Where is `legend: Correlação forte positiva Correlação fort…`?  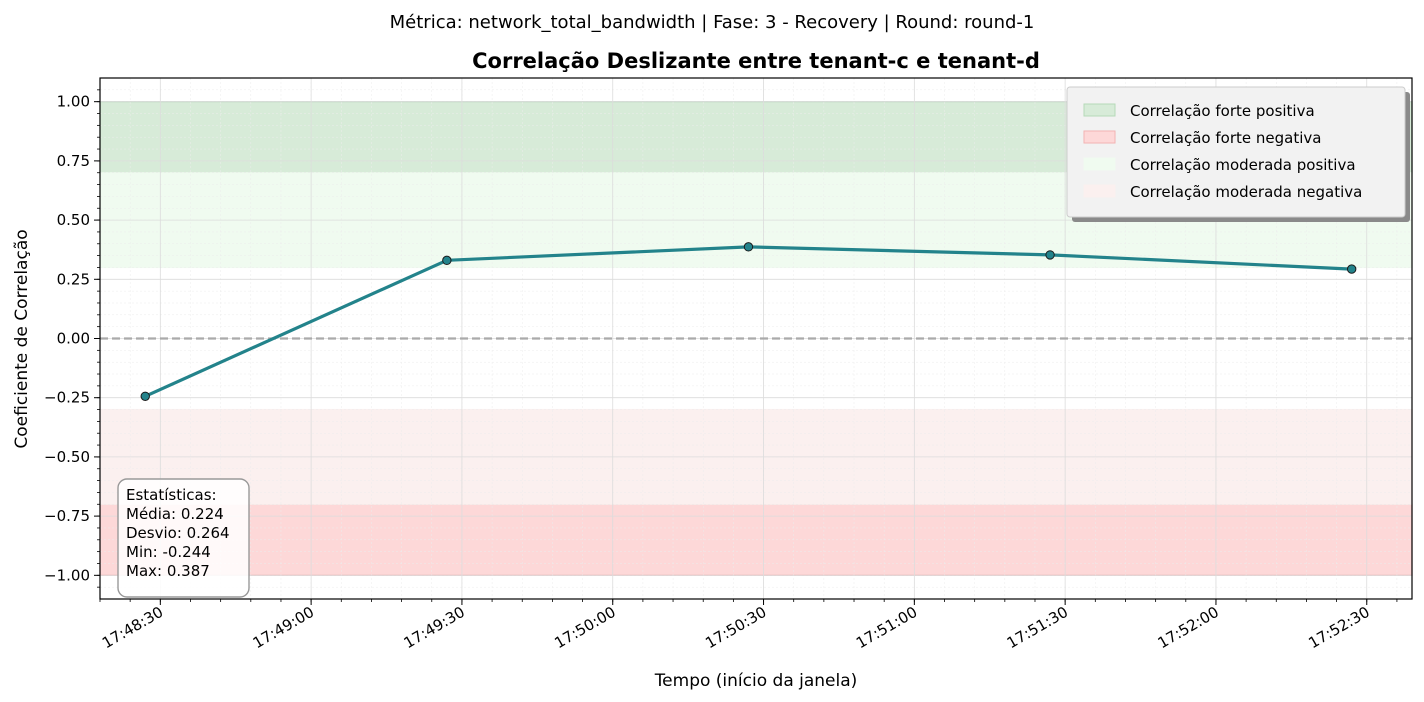 legend: Correlação forte positiva Correlação fort… is located at coordinates (1238, 154).